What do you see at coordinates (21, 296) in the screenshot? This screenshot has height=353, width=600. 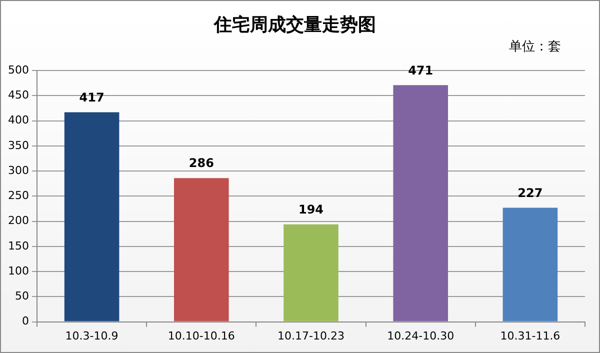 I see `y-tick-label: 50` at bounding box center [21, 296].